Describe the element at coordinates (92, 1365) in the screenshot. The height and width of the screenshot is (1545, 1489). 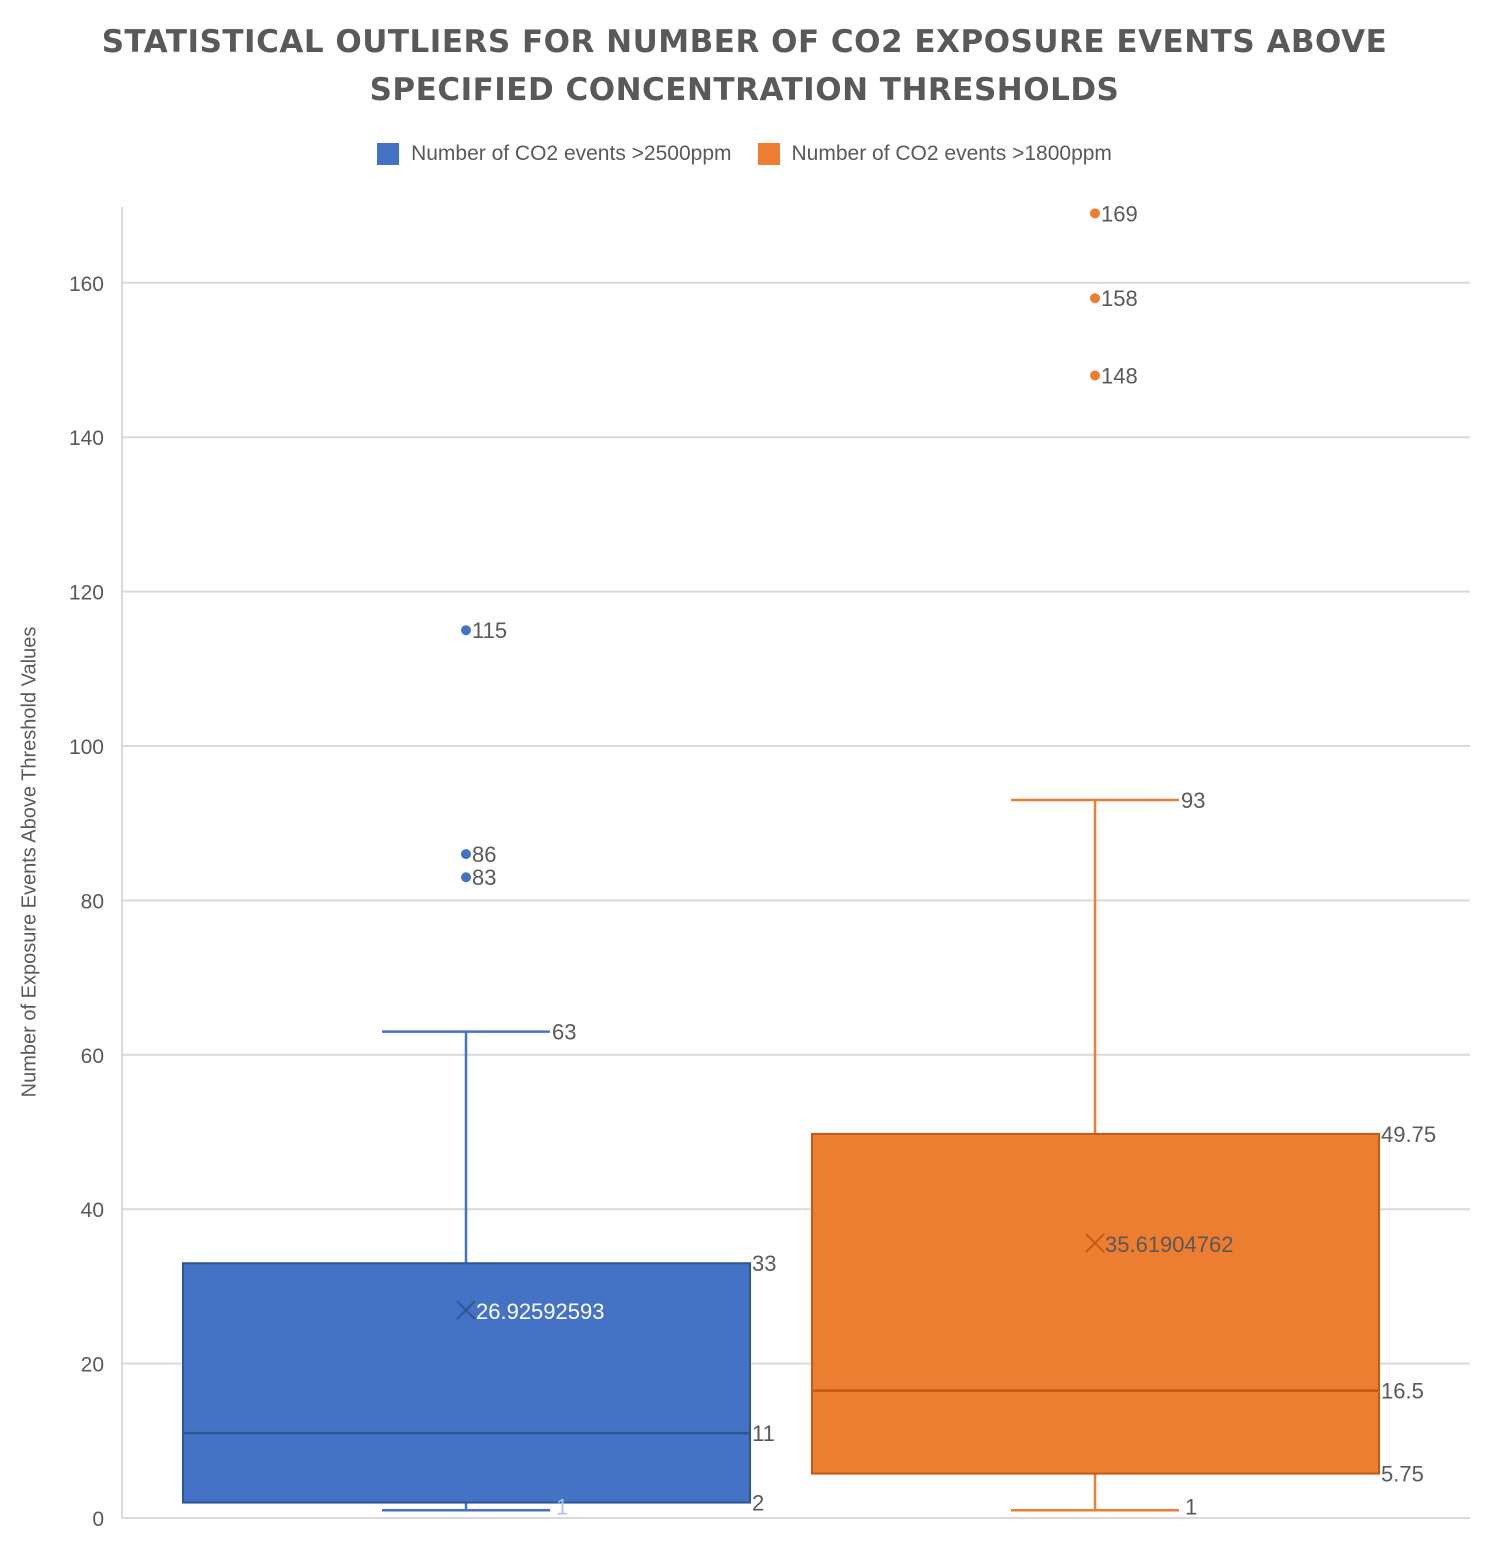
I see `y-tick-label-20: 20` at that location.